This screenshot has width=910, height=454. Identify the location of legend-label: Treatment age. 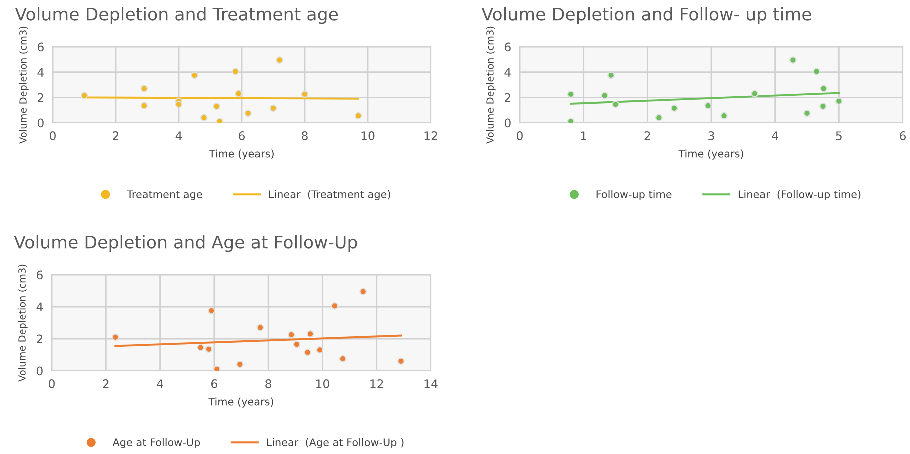
(164, 195).